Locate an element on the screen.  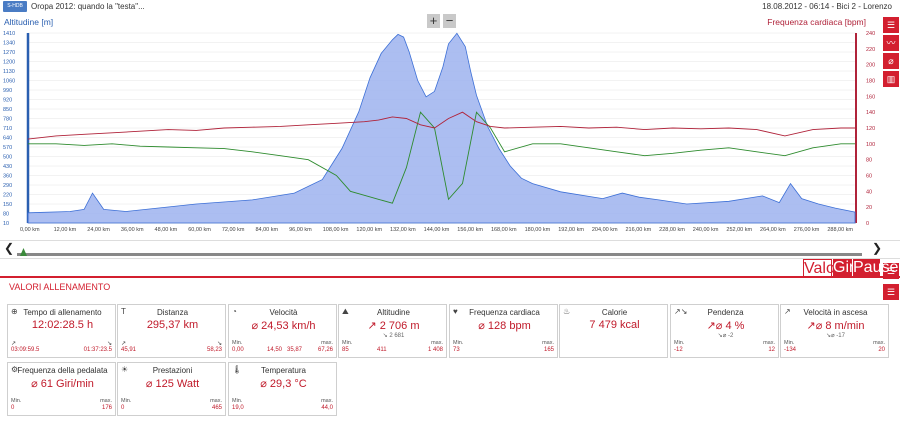
stat-card: 🌡 Temperatura ⌀ 29,3 °C Min. max. 19,0 44,0 is located at coordinates (282, 389).